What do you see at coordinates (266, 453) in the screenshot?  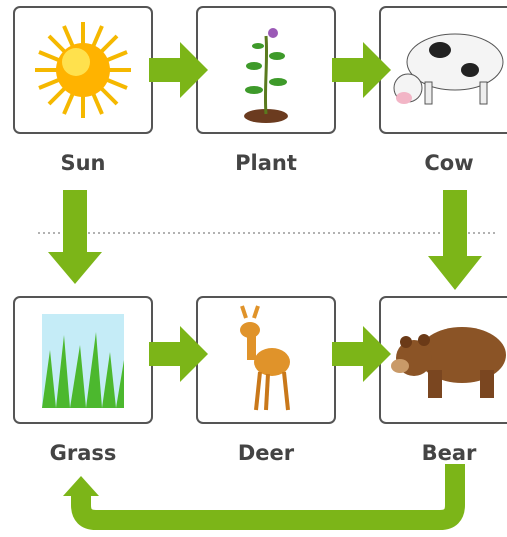 I see `node-label: Deer` at bounding box center [266, 453].